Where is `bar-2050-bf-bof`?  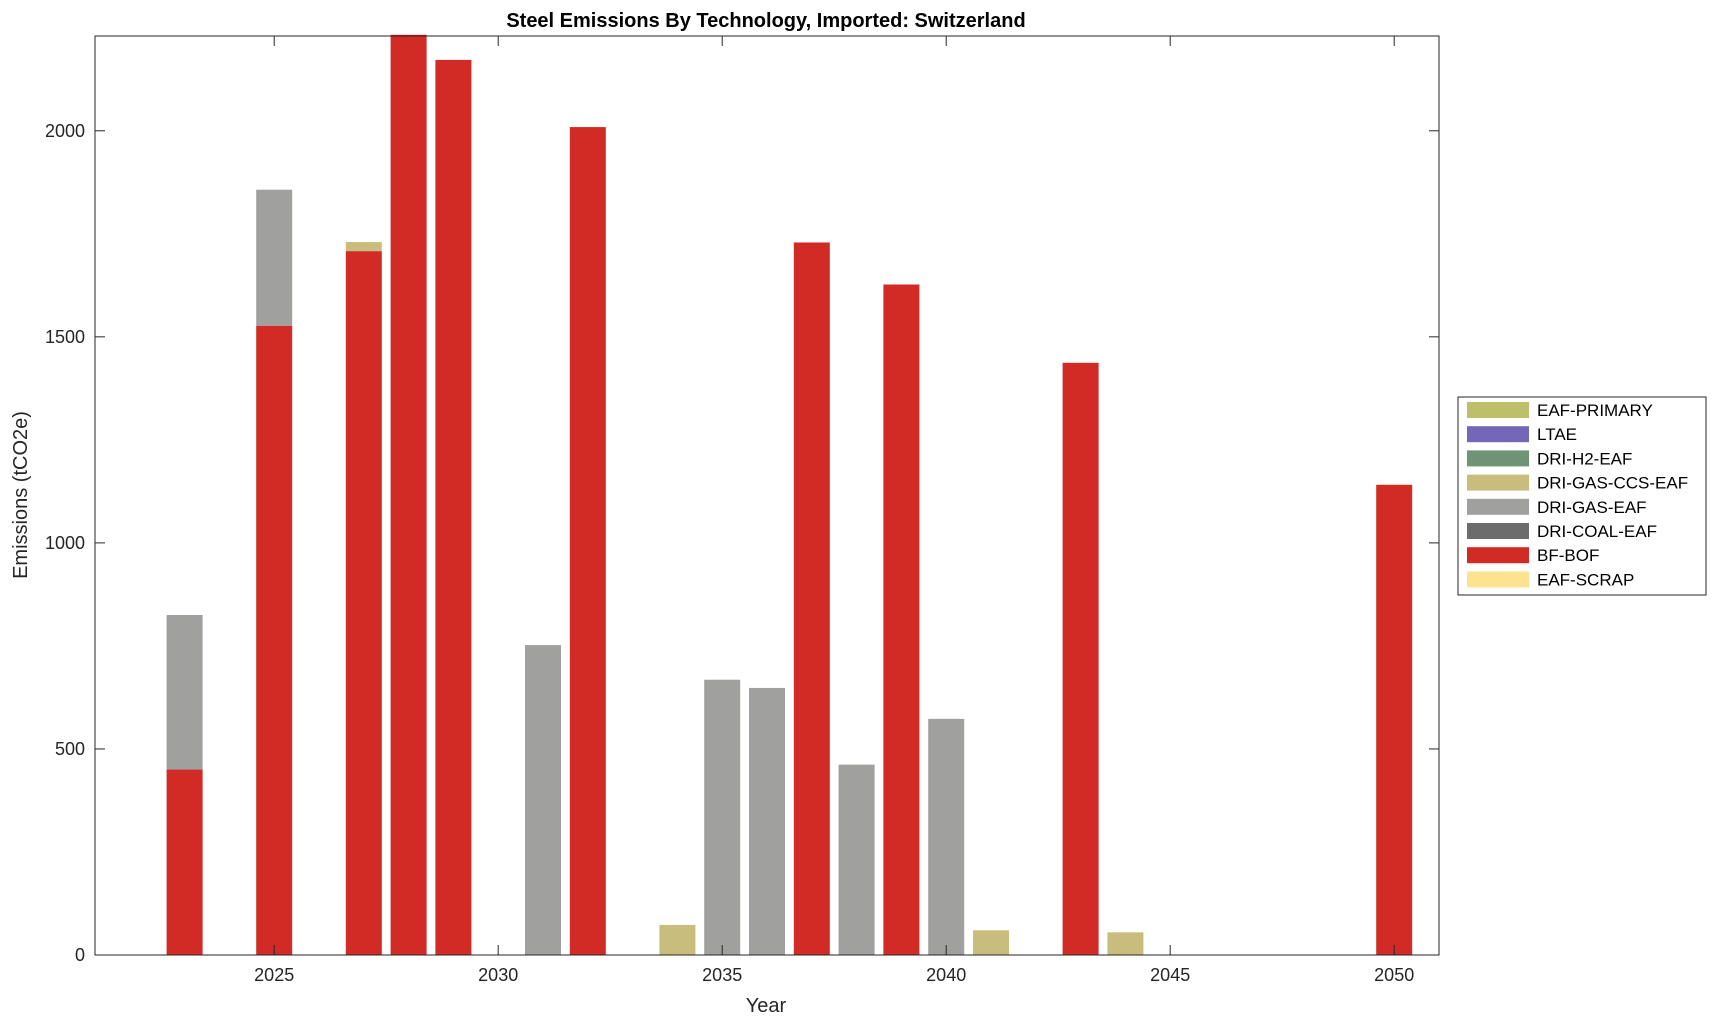
bar-2050-bf-bof is located at coordinates (1394, 719).